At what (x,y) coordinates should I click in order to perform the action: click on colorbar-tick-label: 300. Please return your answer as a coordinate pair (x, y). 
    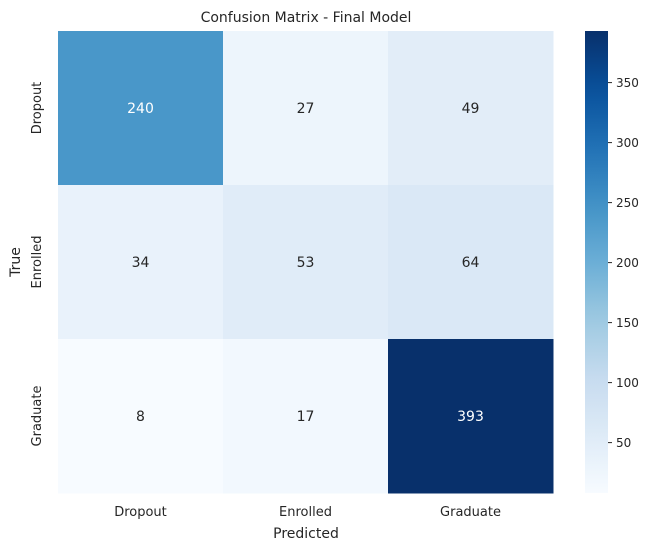
    Looking at the image, I should click on (627, 143).